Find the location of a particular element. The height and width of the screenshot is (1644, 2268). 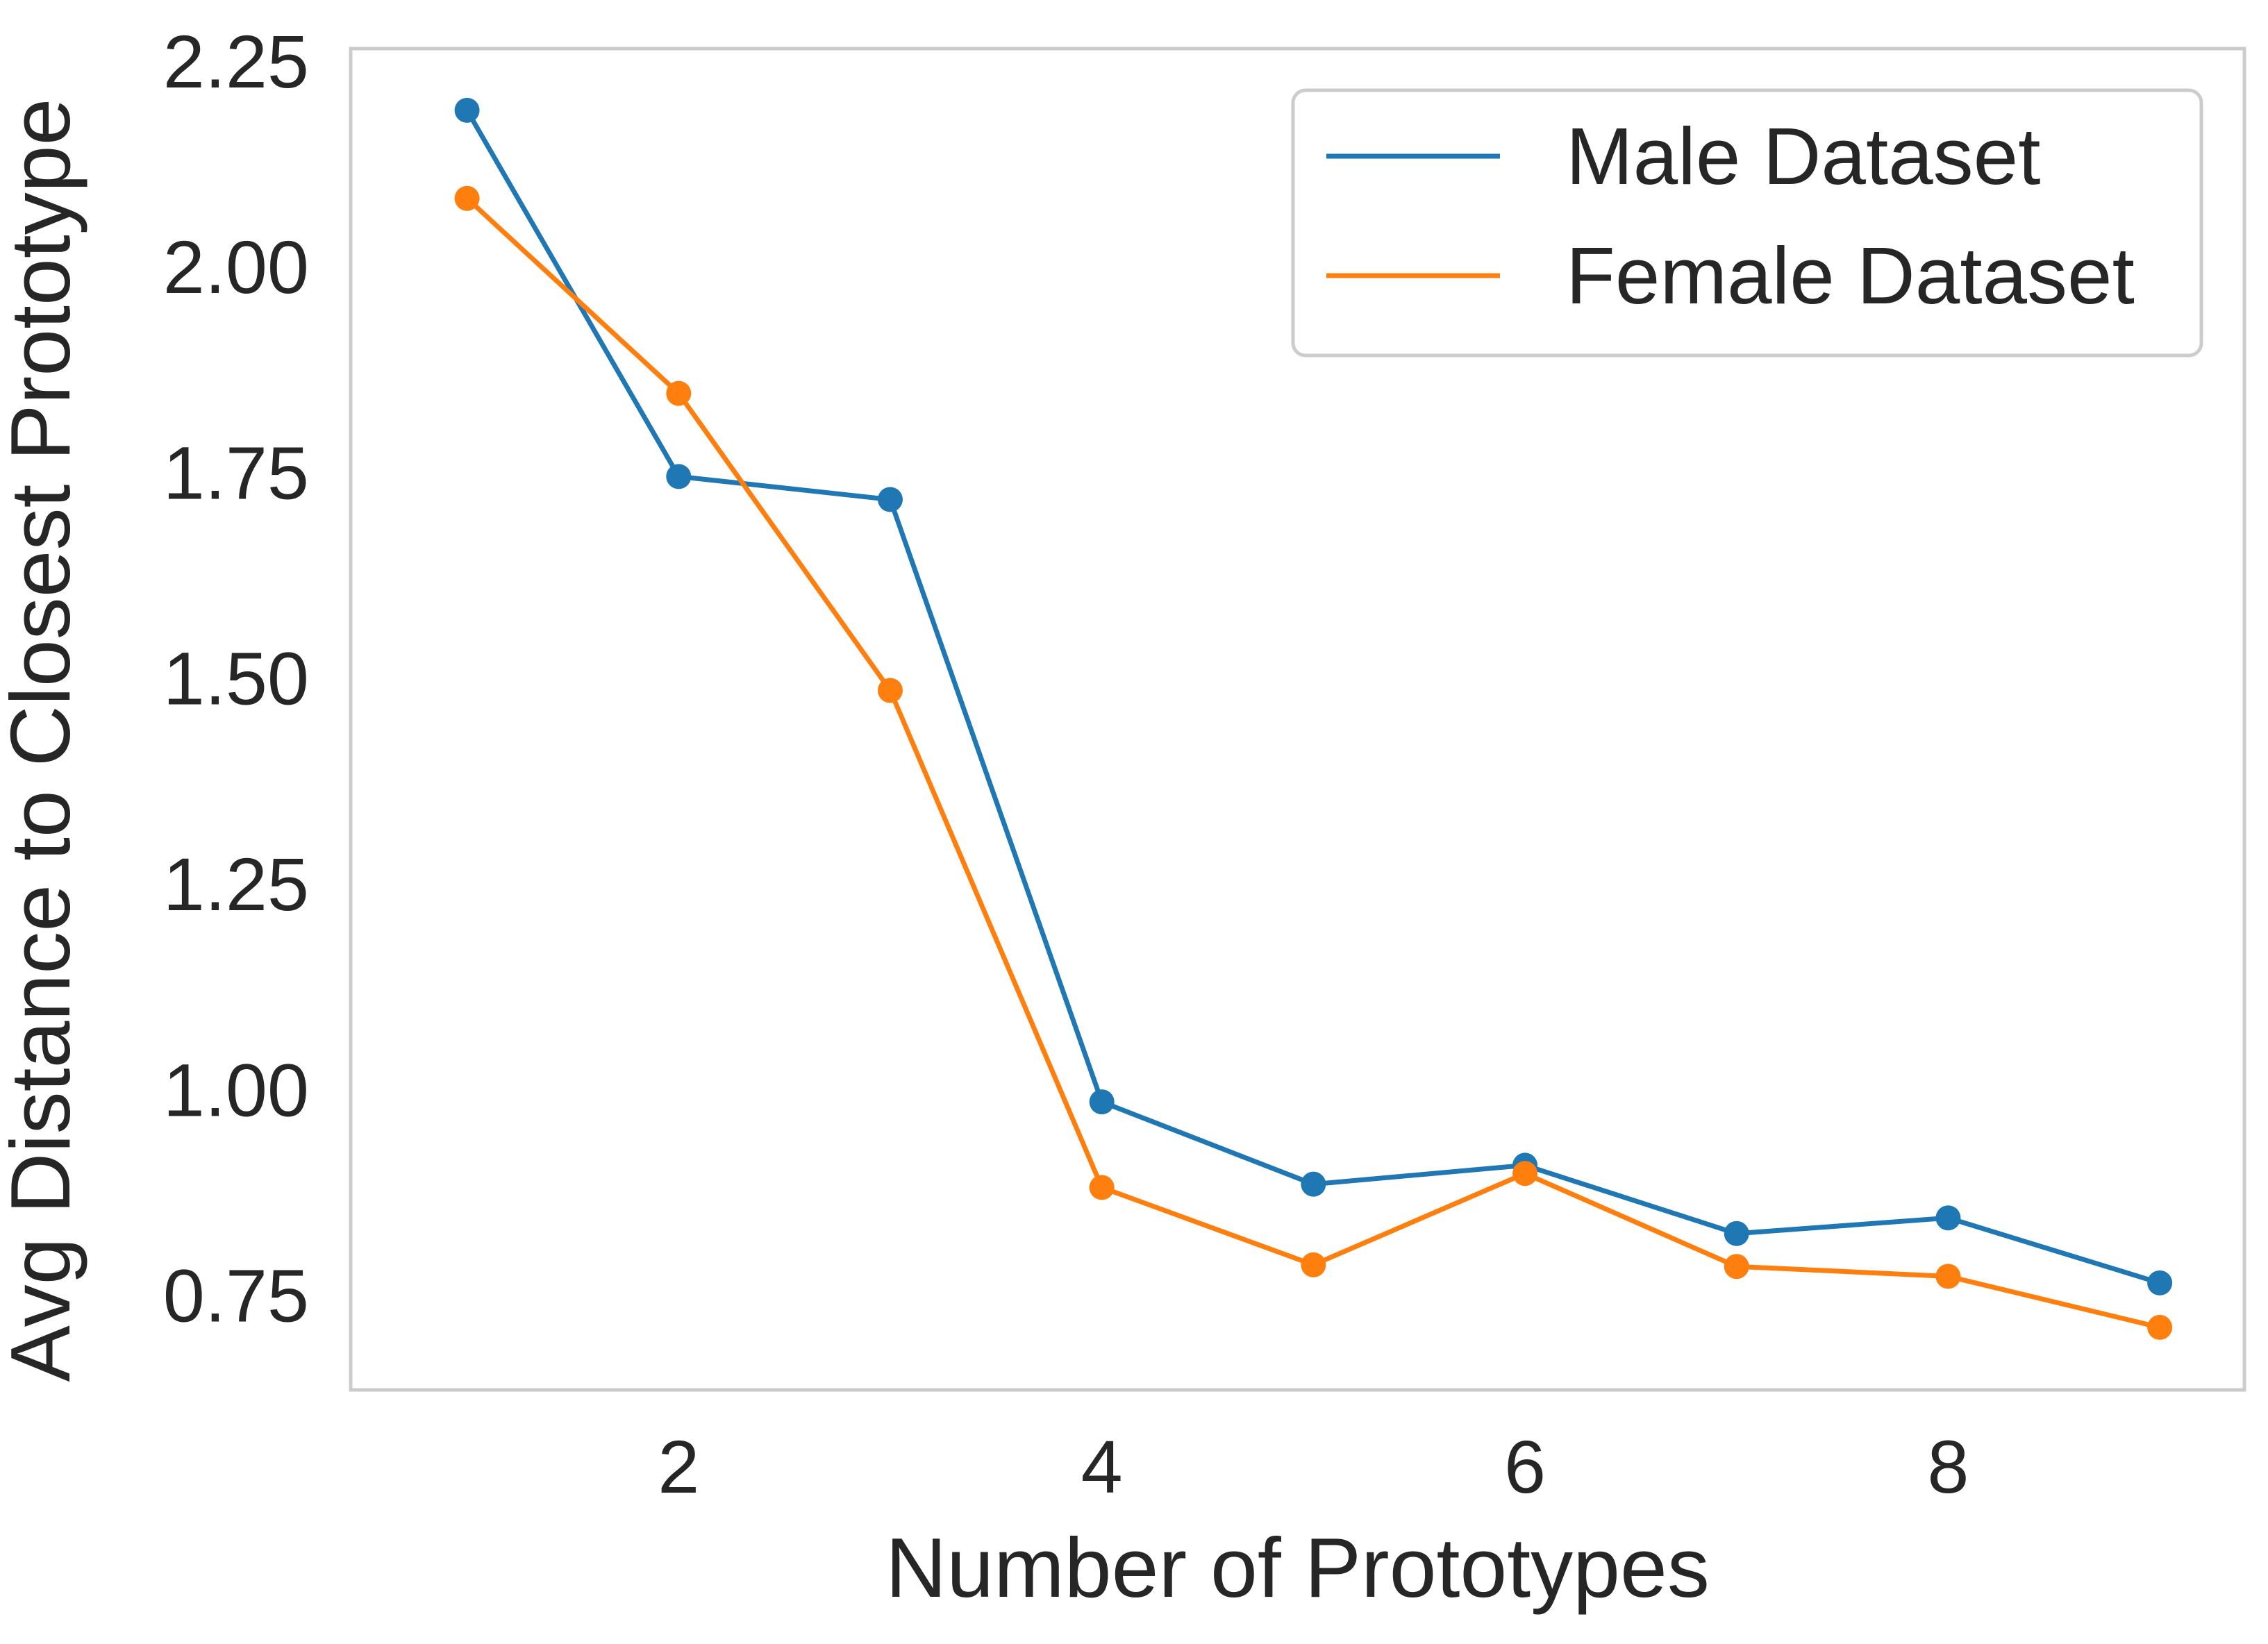

legend-frame is located at coordinates (1747, 223).